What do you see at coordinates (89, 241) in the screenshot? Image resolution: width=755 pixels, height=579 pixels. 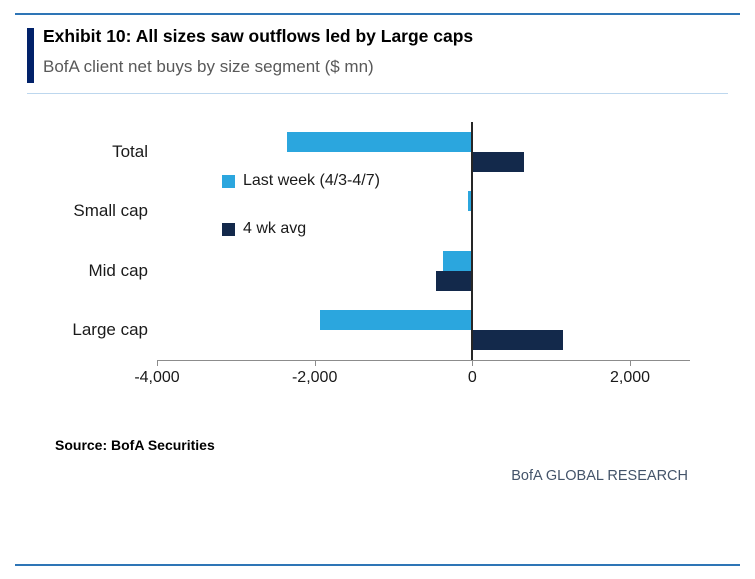 I see `y-axis-category-labels: Total Small cap Mid cap Large cap` at bounding box center [89, 241].